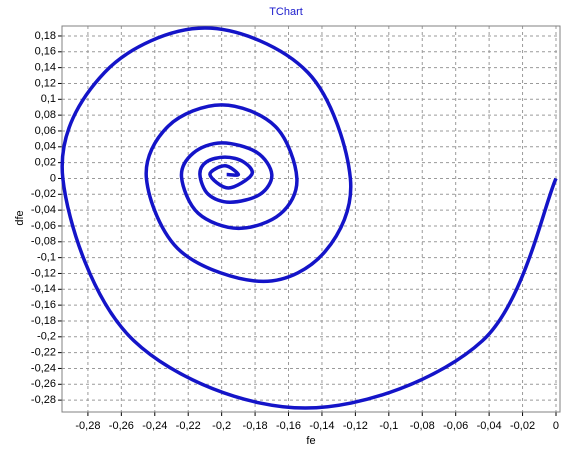 The height and width of the screenshot is (459, 572). I want to click on y-tick-label: 0,14, so click(45, 68).